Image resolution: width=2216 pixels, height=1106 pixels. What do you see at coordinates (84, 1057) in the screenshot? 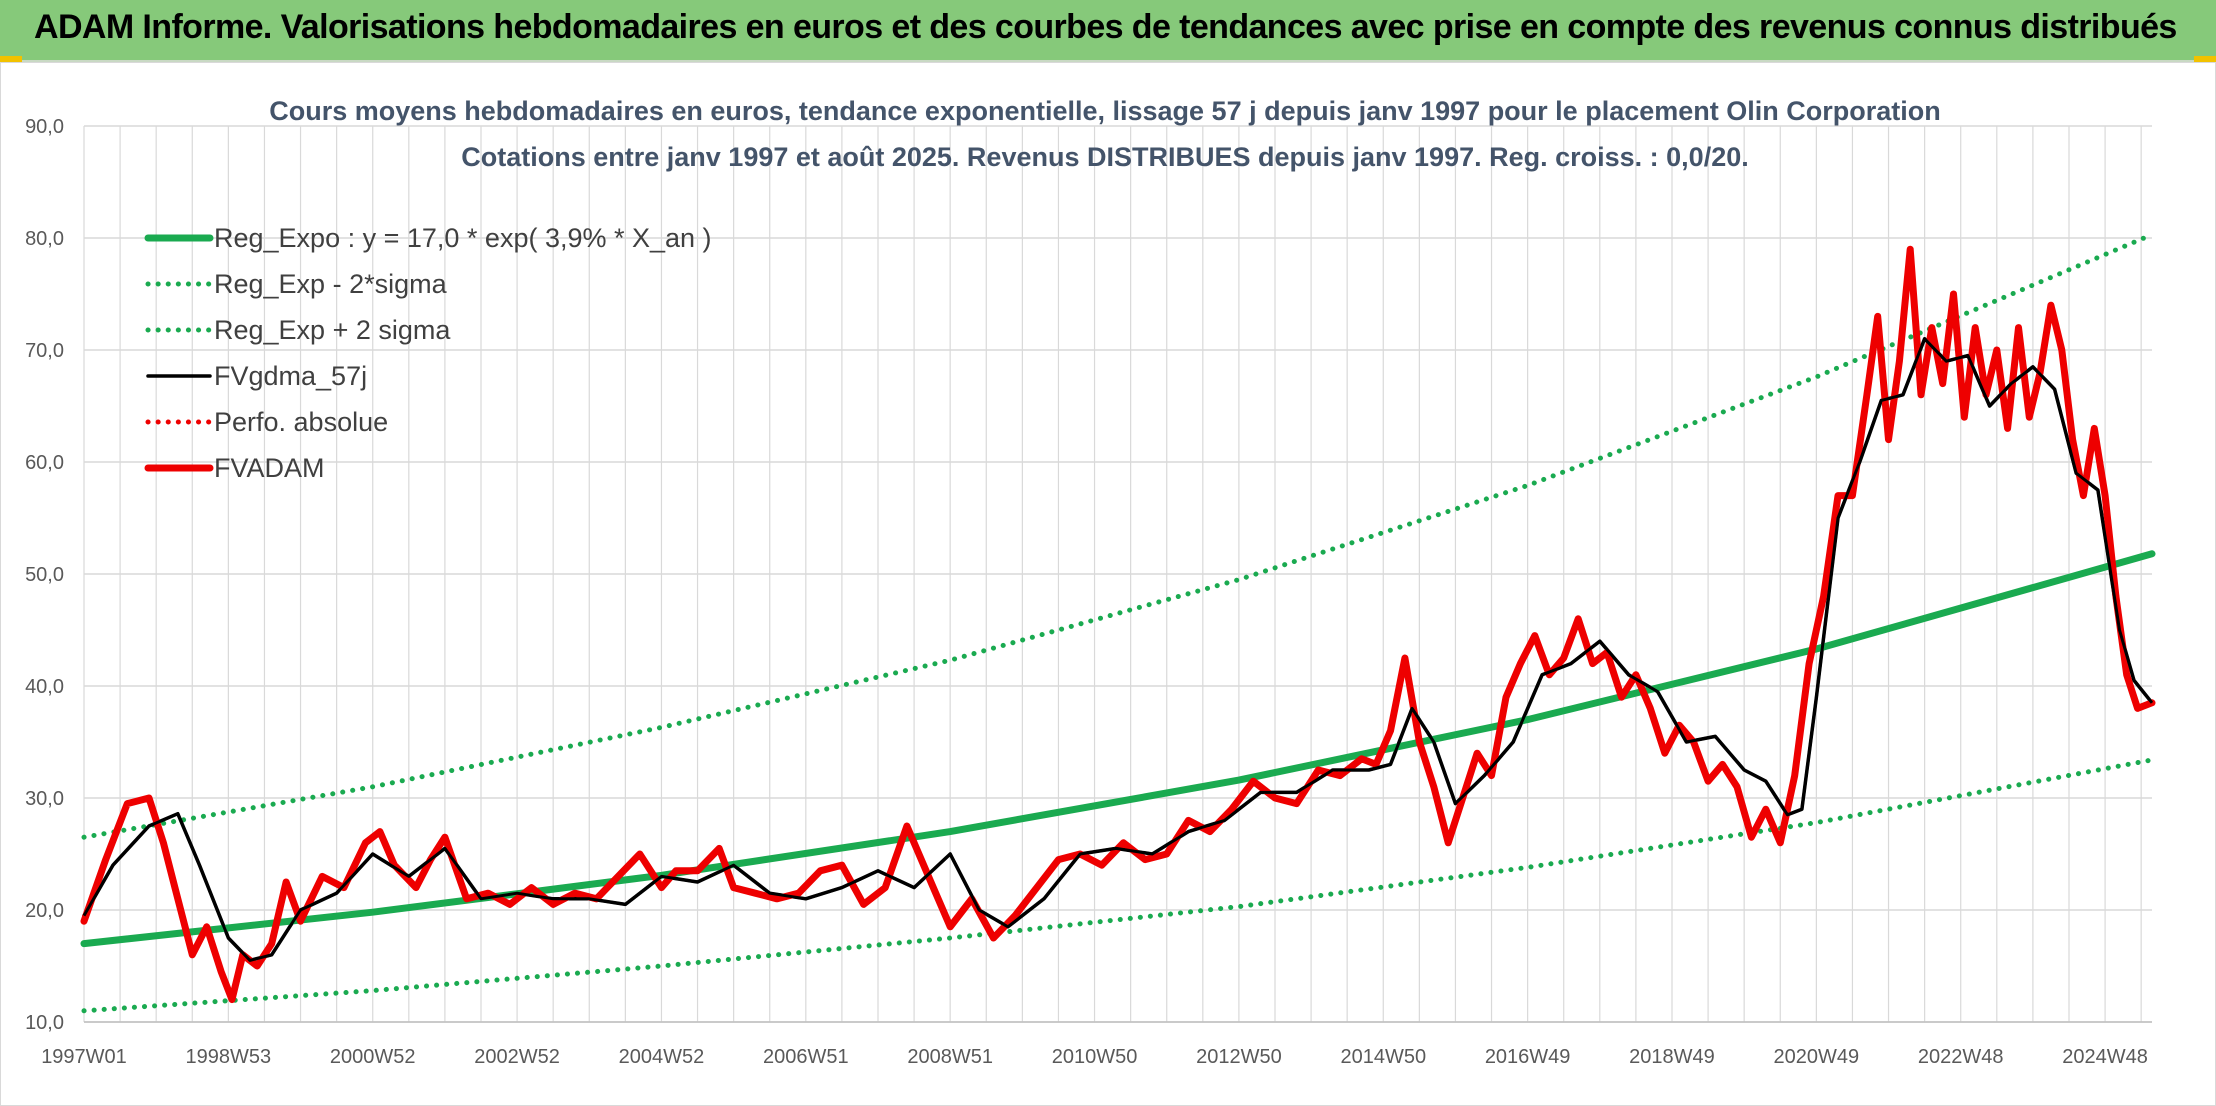
I see `x-tick-label: 1997W01` at bounding box center [84, 1057].